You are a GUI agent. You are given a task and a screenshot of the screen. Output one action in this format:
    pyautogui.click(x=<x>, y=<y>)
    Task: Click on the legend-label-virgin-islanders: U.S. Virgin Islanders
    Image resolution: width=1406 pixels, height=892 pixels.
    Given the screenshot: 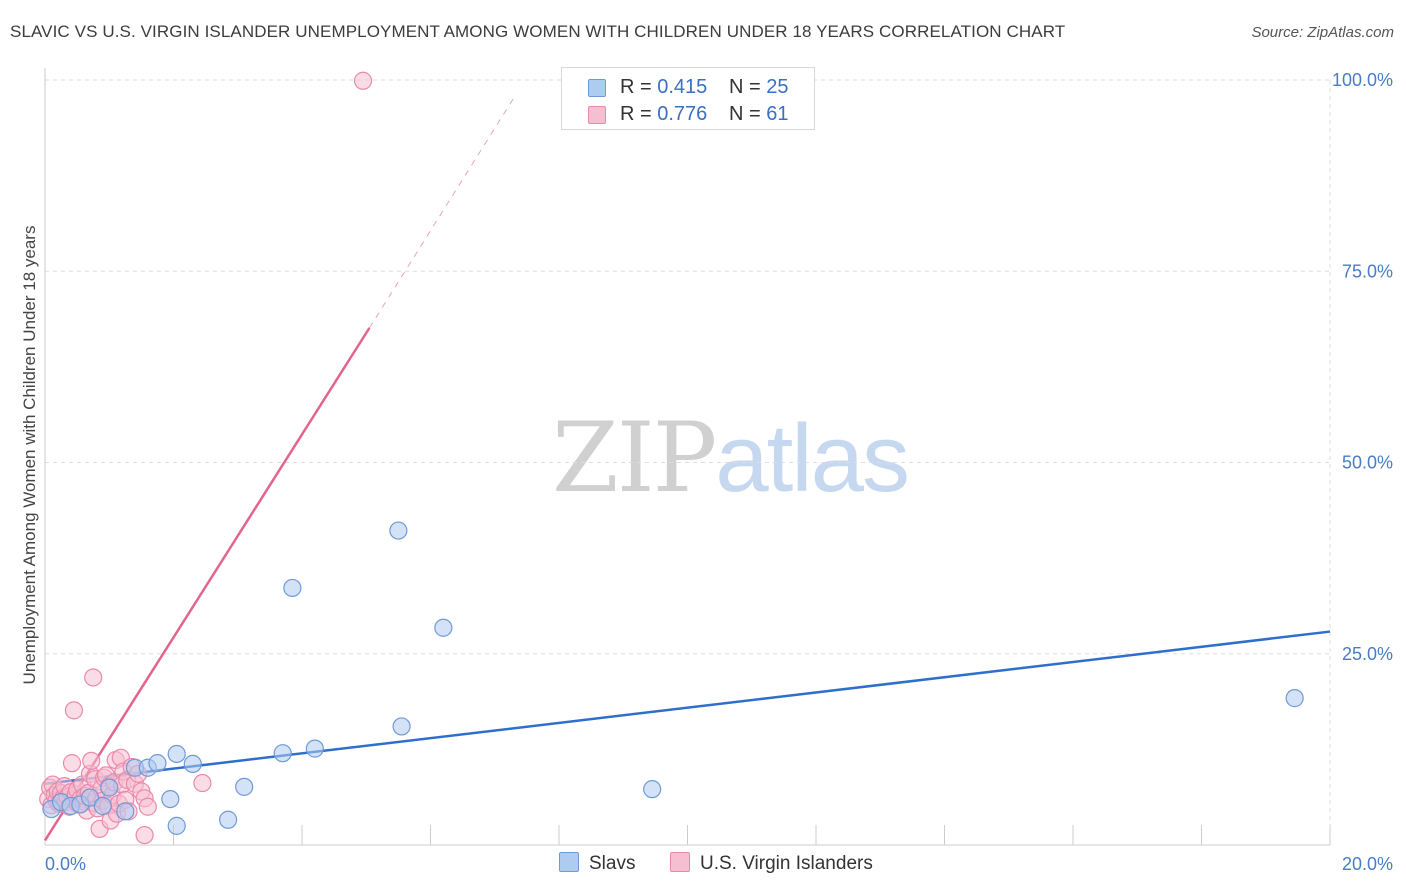 What is the action you would take?
    pyautogui.click(x=786, y=863)
    